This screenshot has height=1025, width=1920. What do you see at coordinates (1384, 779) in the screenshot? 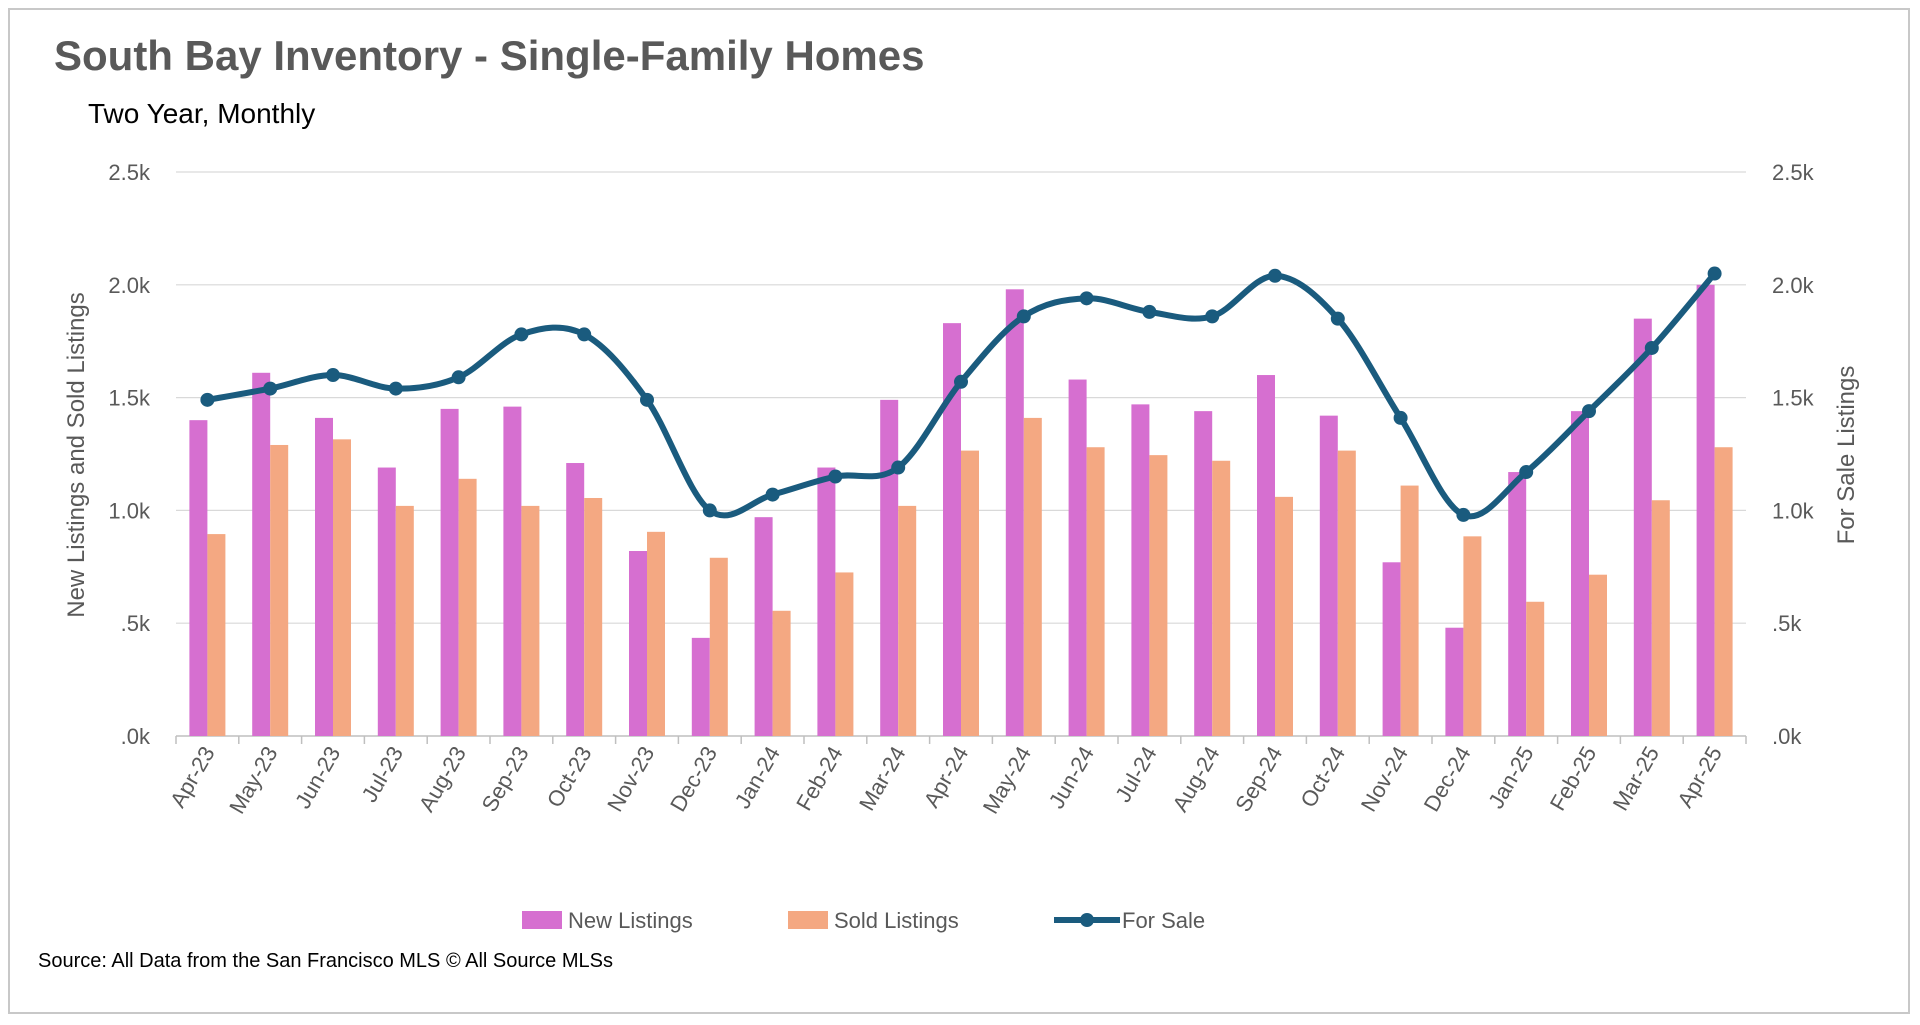
I see `x-tick-label: Nov-24` at bounding box center [1384, 779].